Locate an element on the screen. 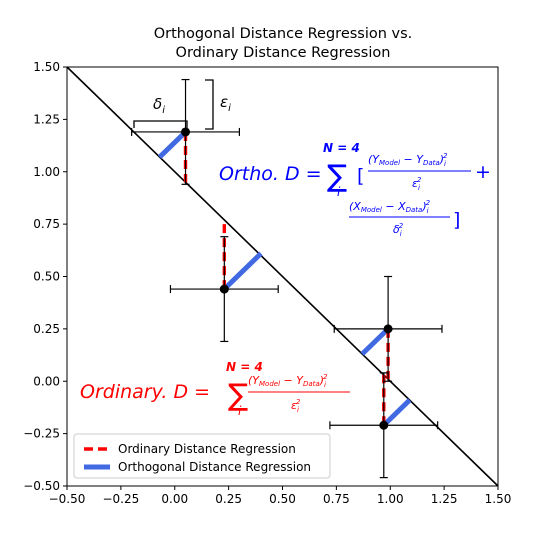 Image resolution: width=556 pixels, height=556 pixels. ordinary-sum-symbol: ∑ is located at coordinates (238, 395).